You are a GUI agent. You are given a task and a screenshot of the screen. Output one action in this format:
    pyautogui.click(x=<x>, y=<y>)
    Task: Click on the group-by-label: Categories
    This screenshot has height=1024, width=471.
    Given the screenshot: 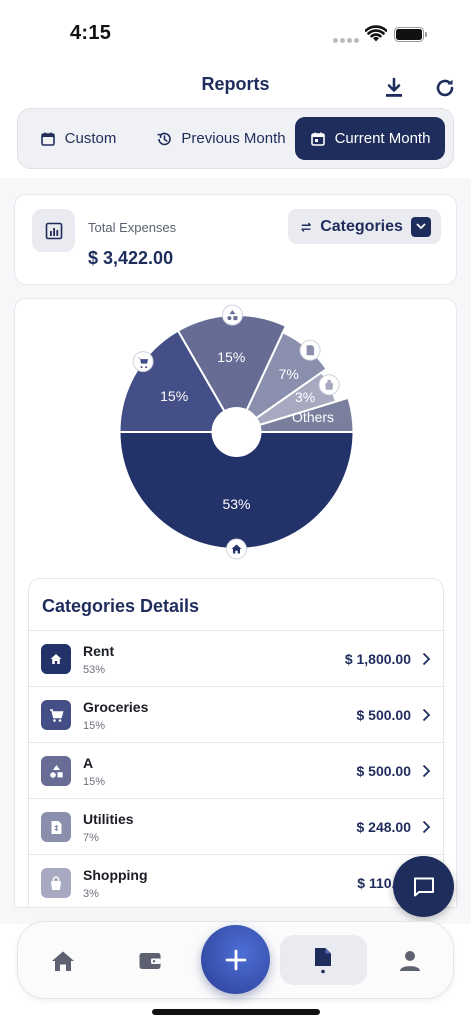 What is the action you would take?
    pyautogui.click(x=361, y=226)
    